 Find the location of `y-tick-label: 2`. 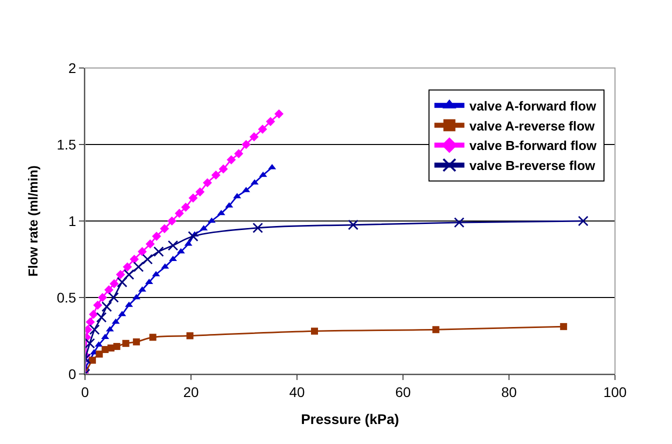

y-tick-label: 2 is located at coordinates (72, 68).